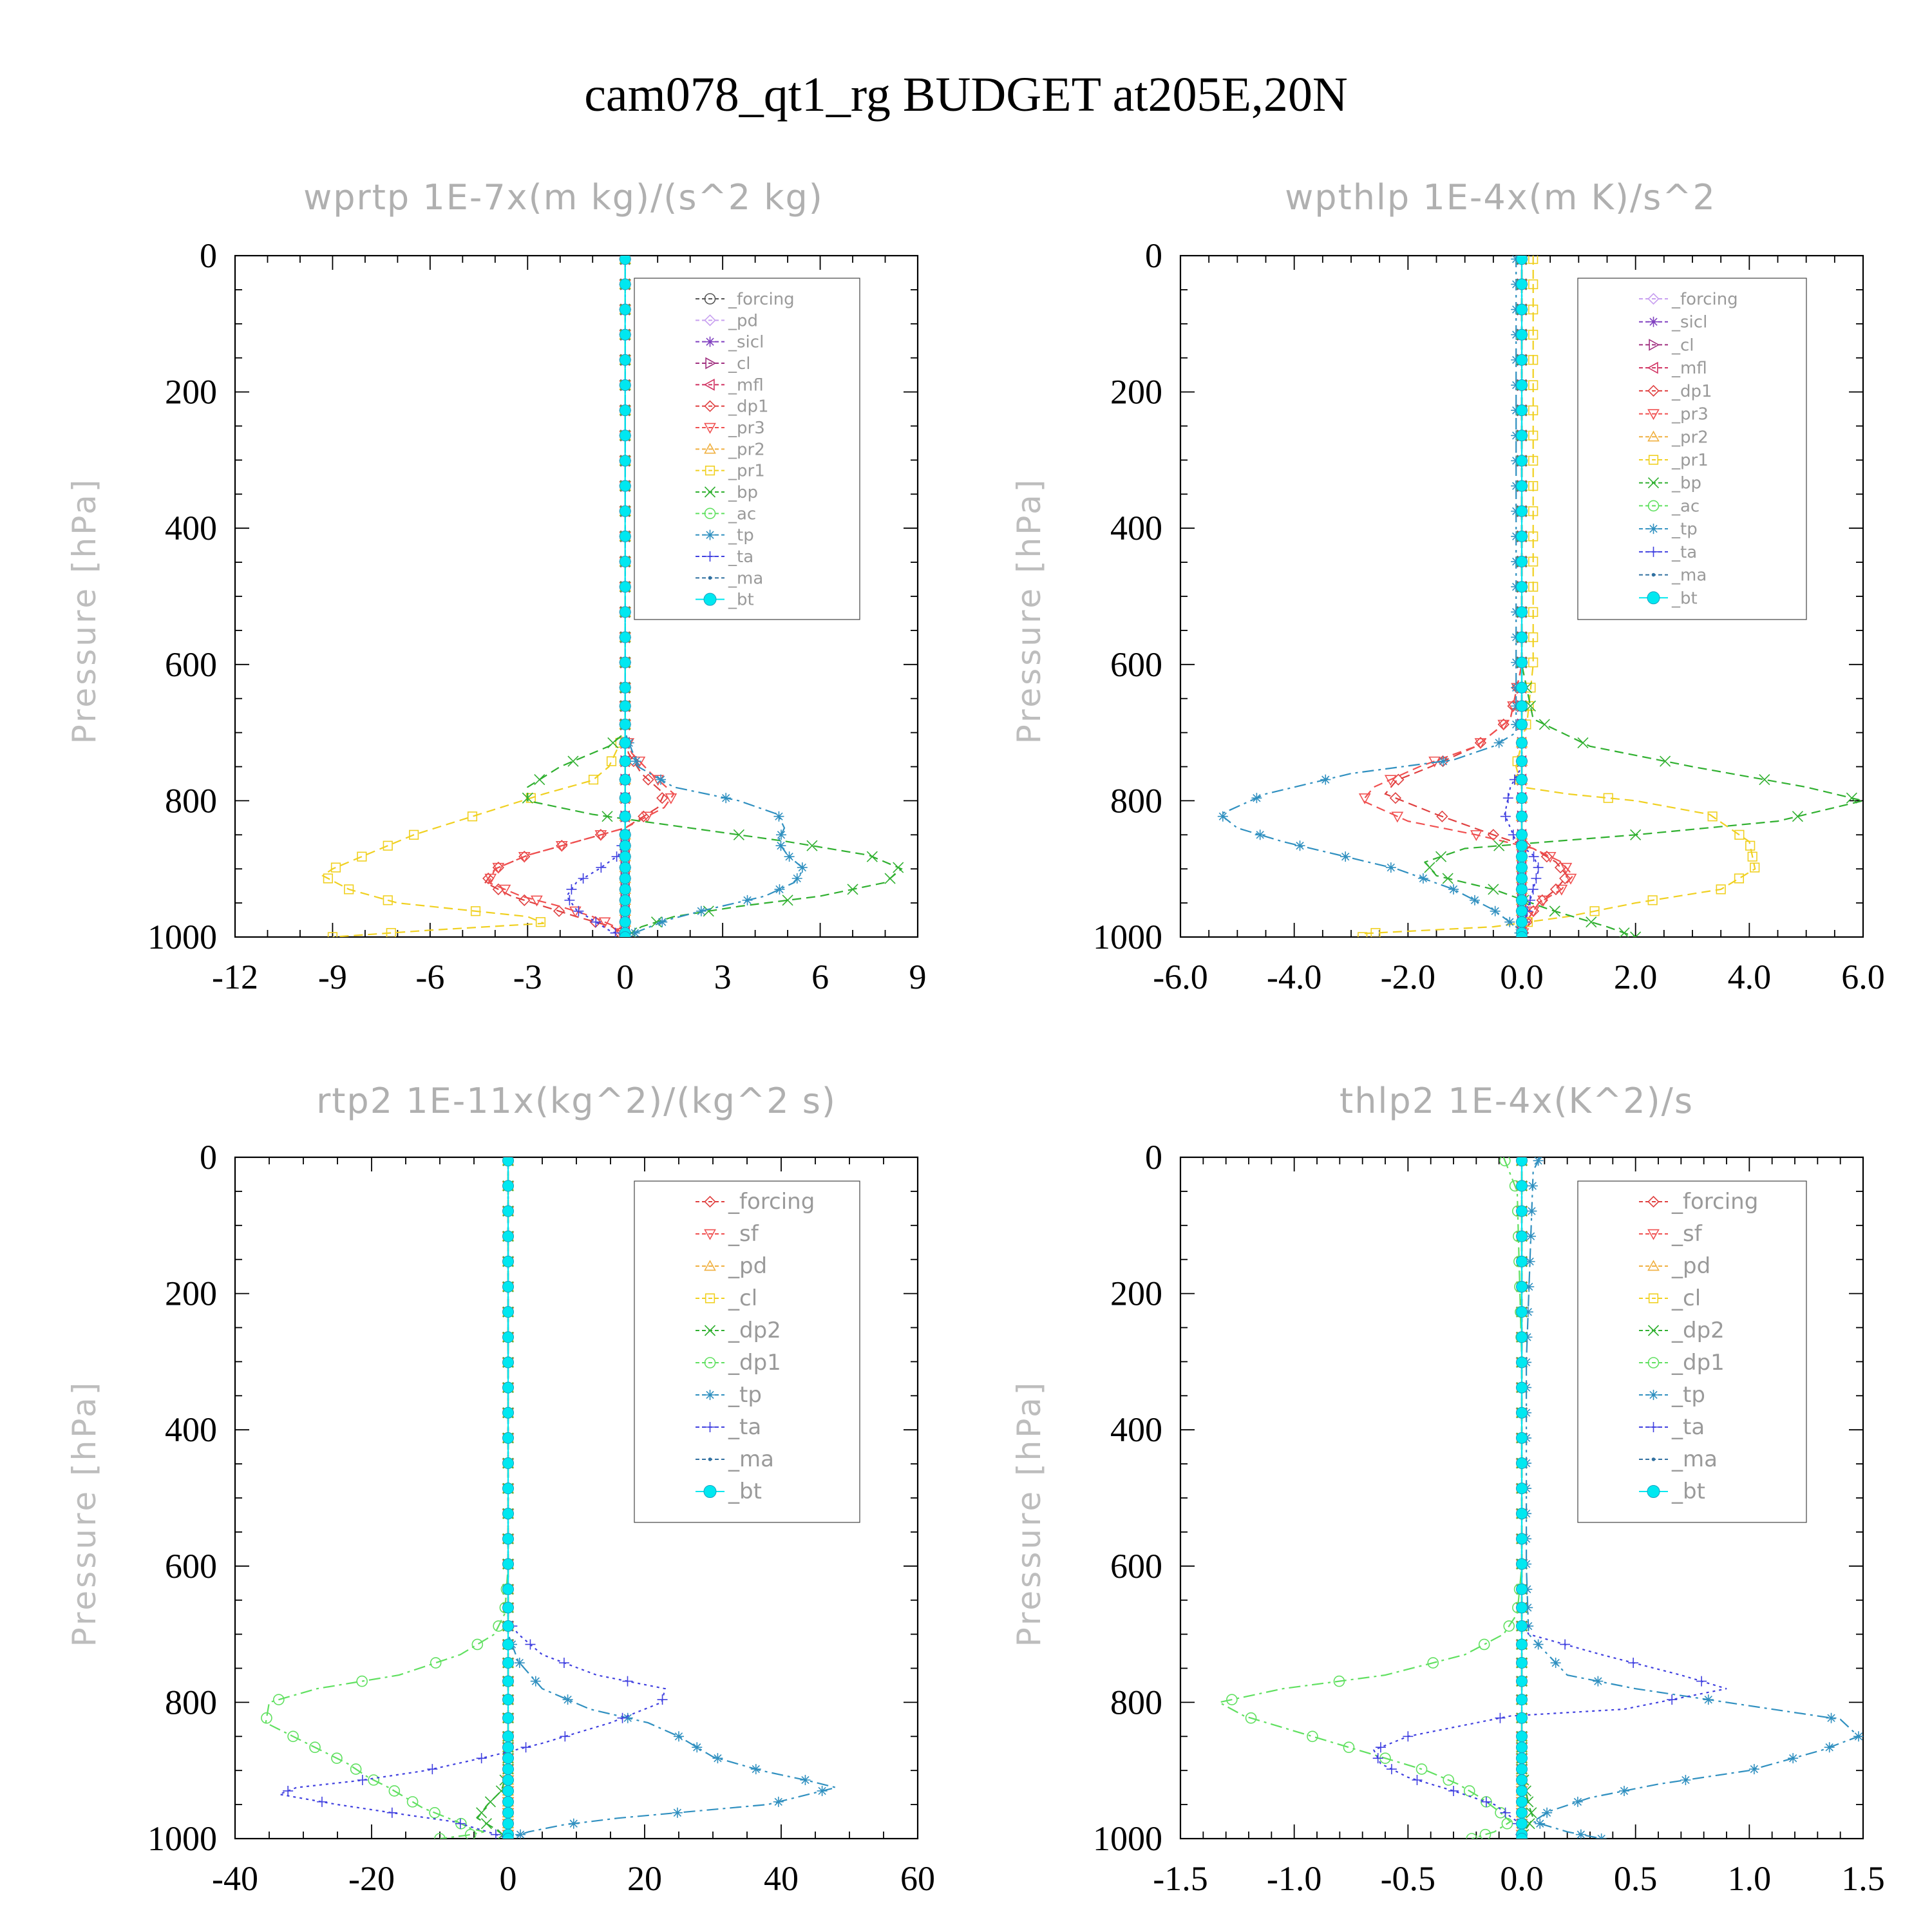 Image resolution: width=1932 pixels, height=1932 pixels. I want to click on x-tick-label: -20, so click(371, 1878).